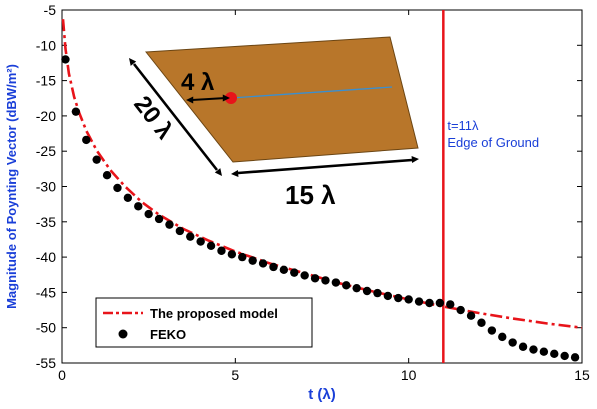  Describe the element at coordinates (311, 92) in the screenshot. I see `feed-line` at that location.